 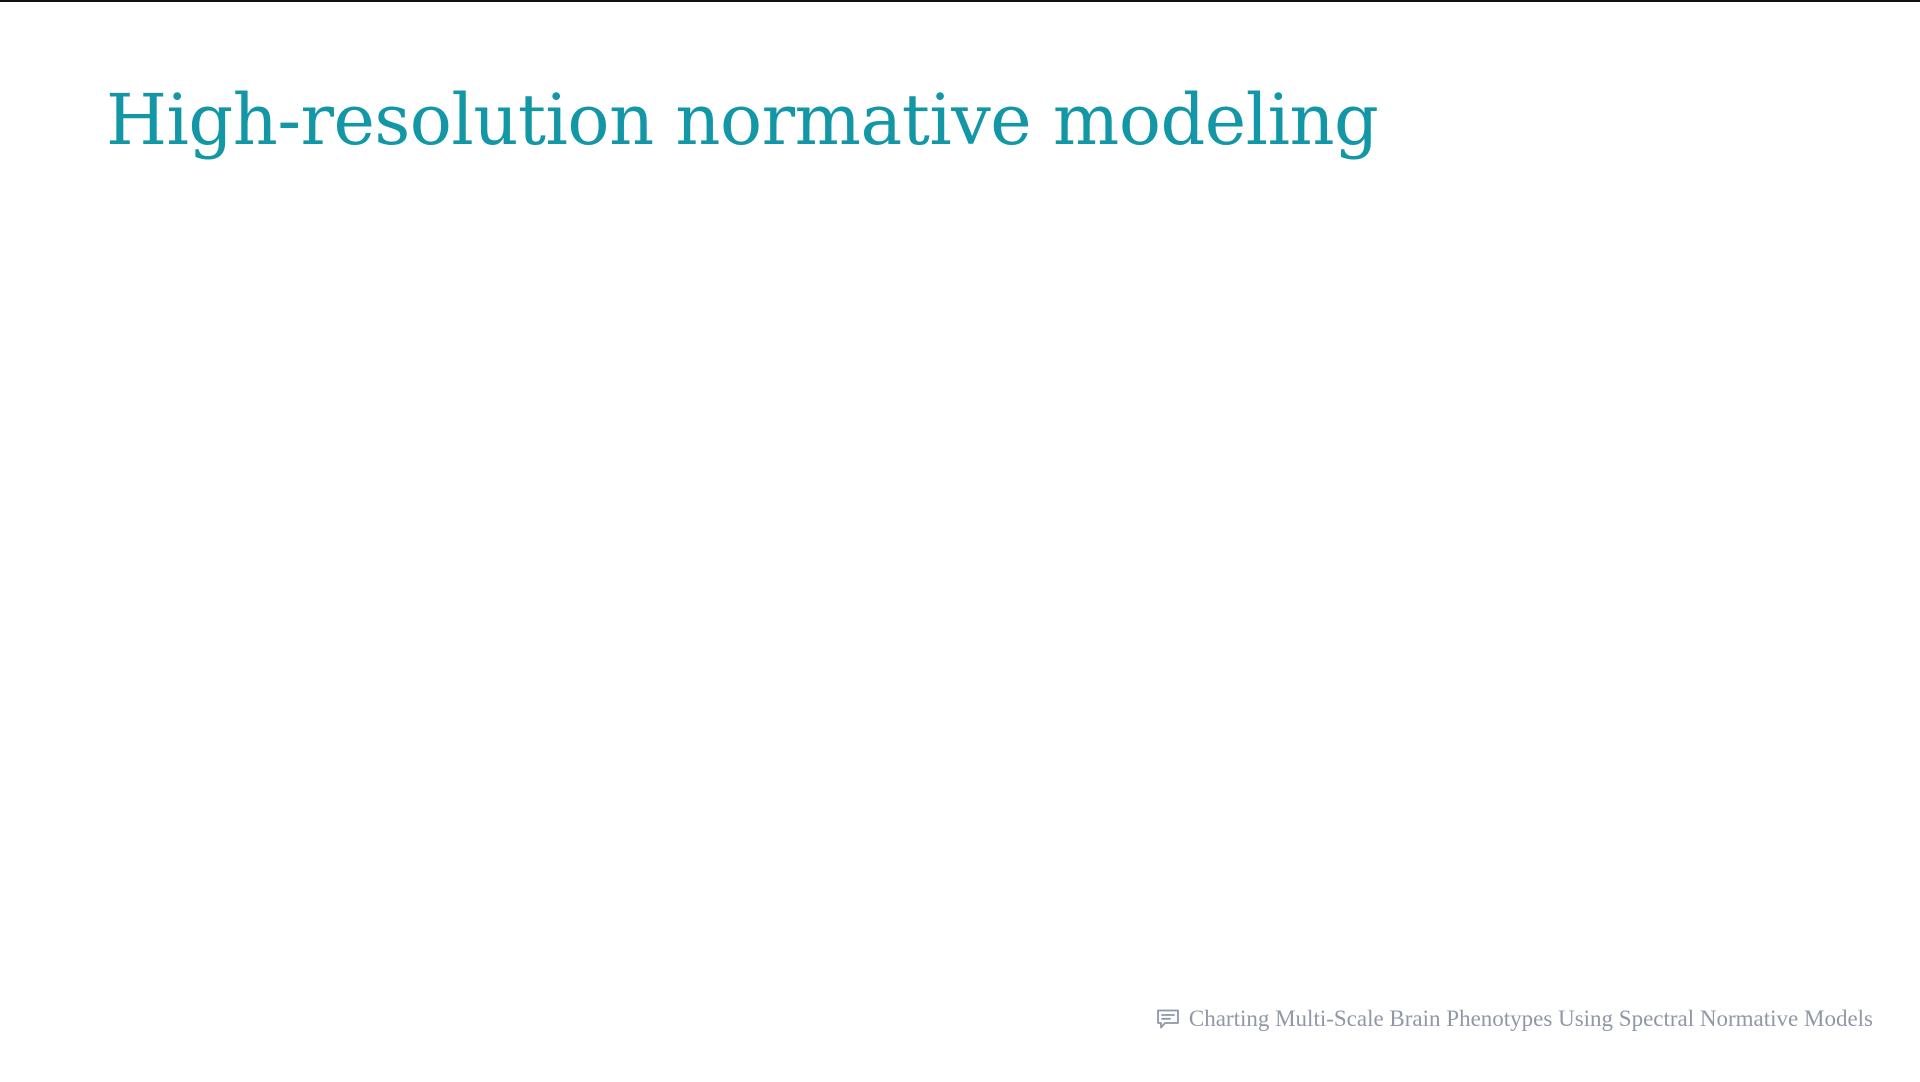 I want to click on speech-bubble-icon, so click(x=1168, y=1019).